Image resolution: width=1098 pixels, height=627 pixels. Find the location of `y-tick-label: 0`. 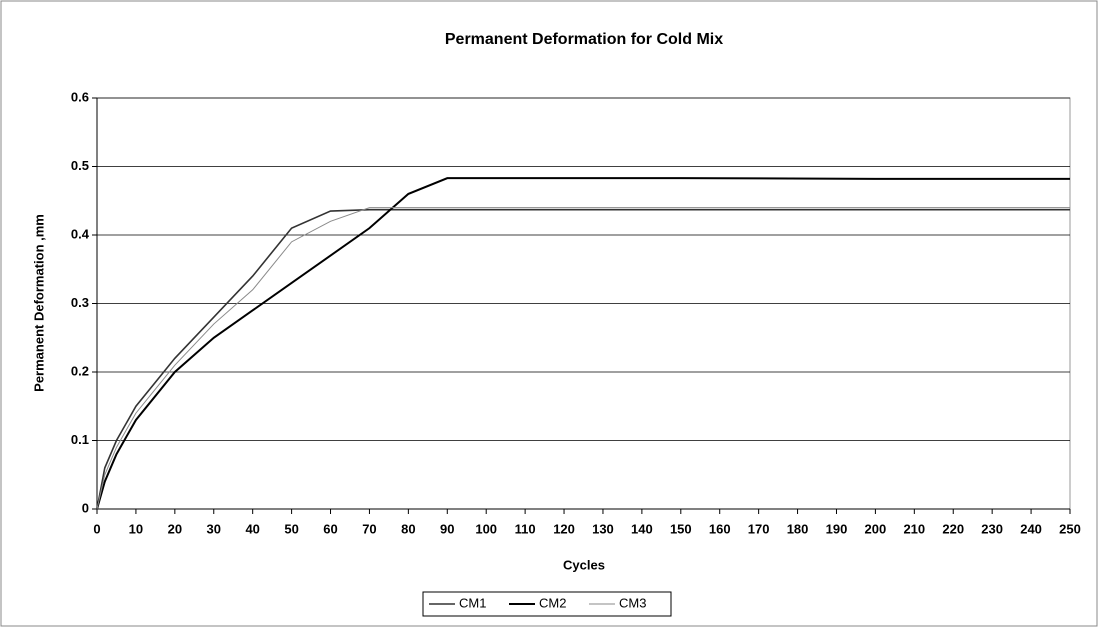

y-tick-label: 0 is located at coordinates (85, 507).